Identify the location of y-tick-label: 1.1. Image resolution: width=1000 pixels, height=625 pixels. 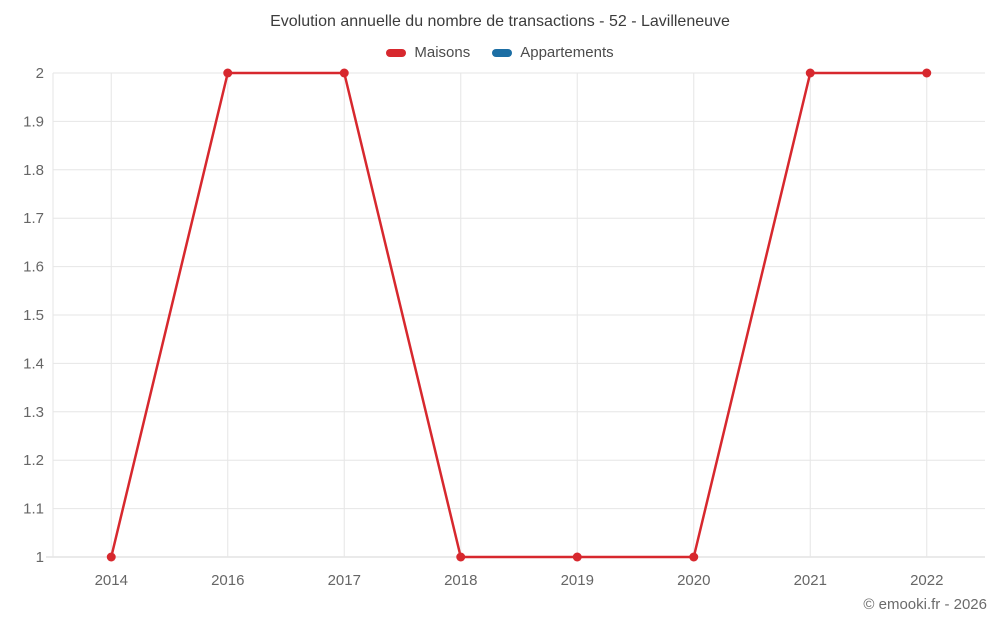
(33, 509).